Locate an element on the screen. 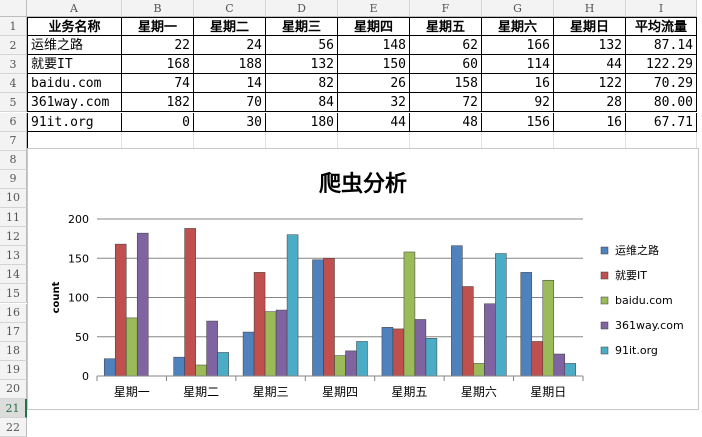  header-cell: 平均流量 is located at coordinates (661, 27).